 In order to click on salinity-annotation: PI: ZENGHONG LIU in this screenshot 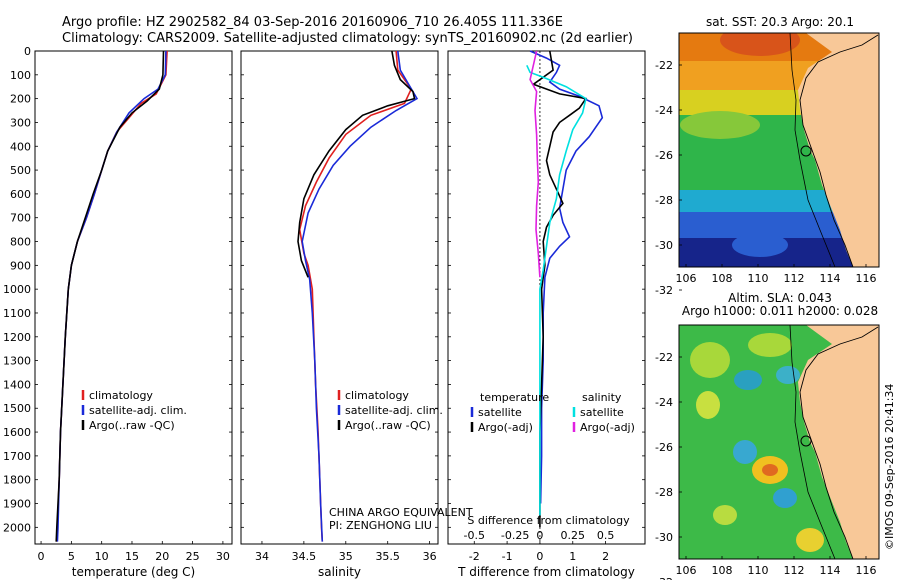, I will do `click(380, 525)`.